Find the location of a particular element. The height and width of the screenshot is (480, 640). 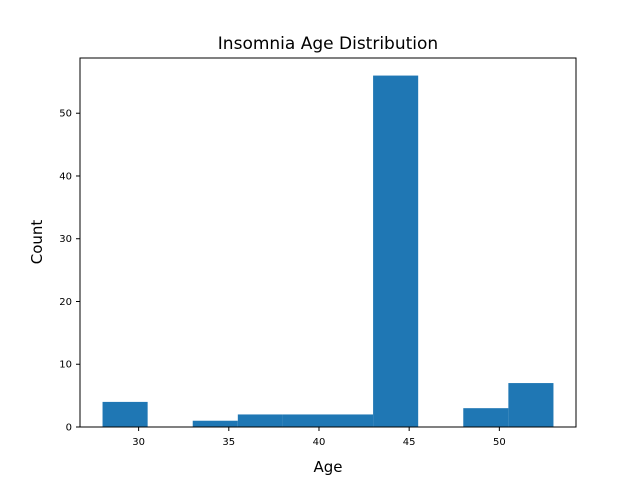

x-tick-label-4: 50 is located at coordinates (499, 442).